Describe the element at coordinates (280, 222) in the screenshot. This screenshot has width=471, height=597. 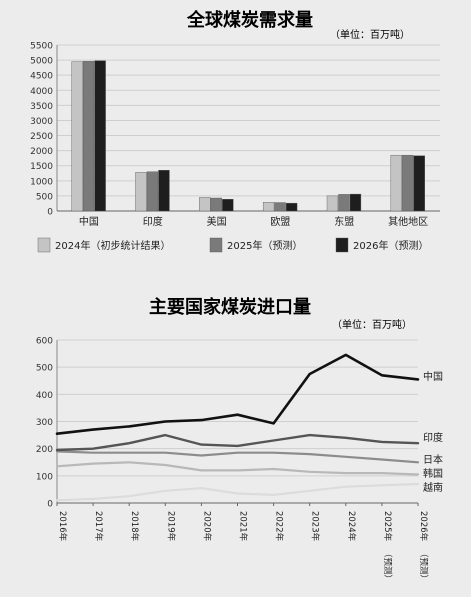
I see `bar-chart-category-label: 欧盟` at that location.